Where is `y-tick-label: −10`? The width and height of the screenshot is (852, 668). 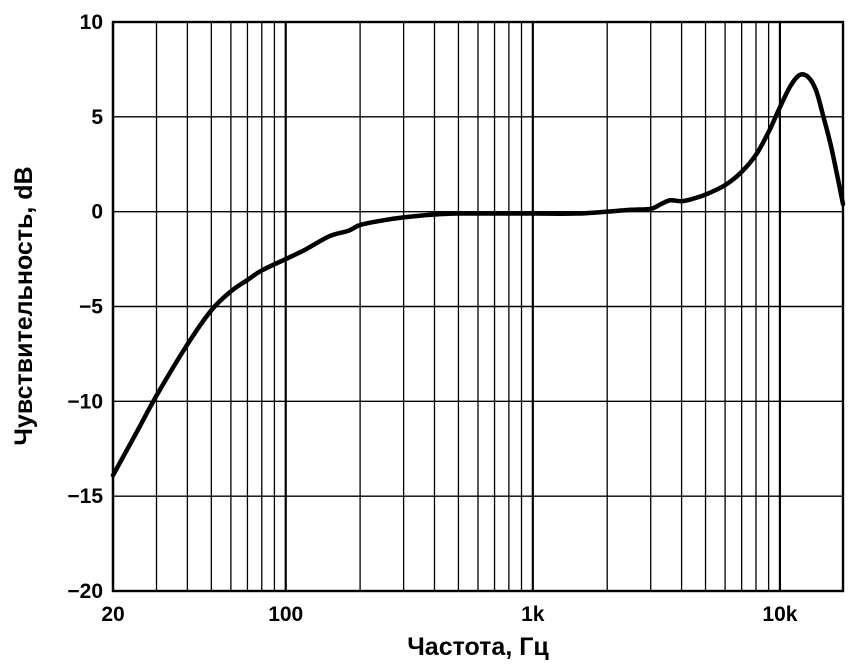 y-tick-label: −10 is located at coordinates (85, 401).